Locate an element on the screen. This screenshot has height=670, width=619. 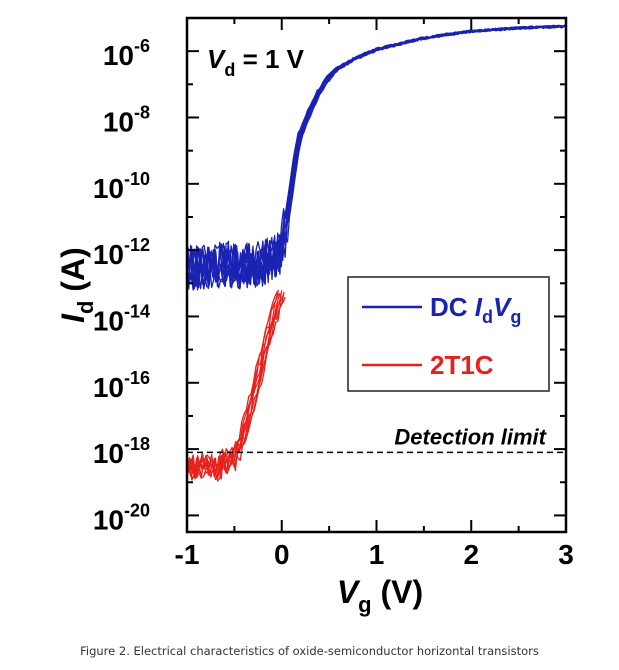
legend-label-dc: DC IdVg is located at coordinates (475, 309).